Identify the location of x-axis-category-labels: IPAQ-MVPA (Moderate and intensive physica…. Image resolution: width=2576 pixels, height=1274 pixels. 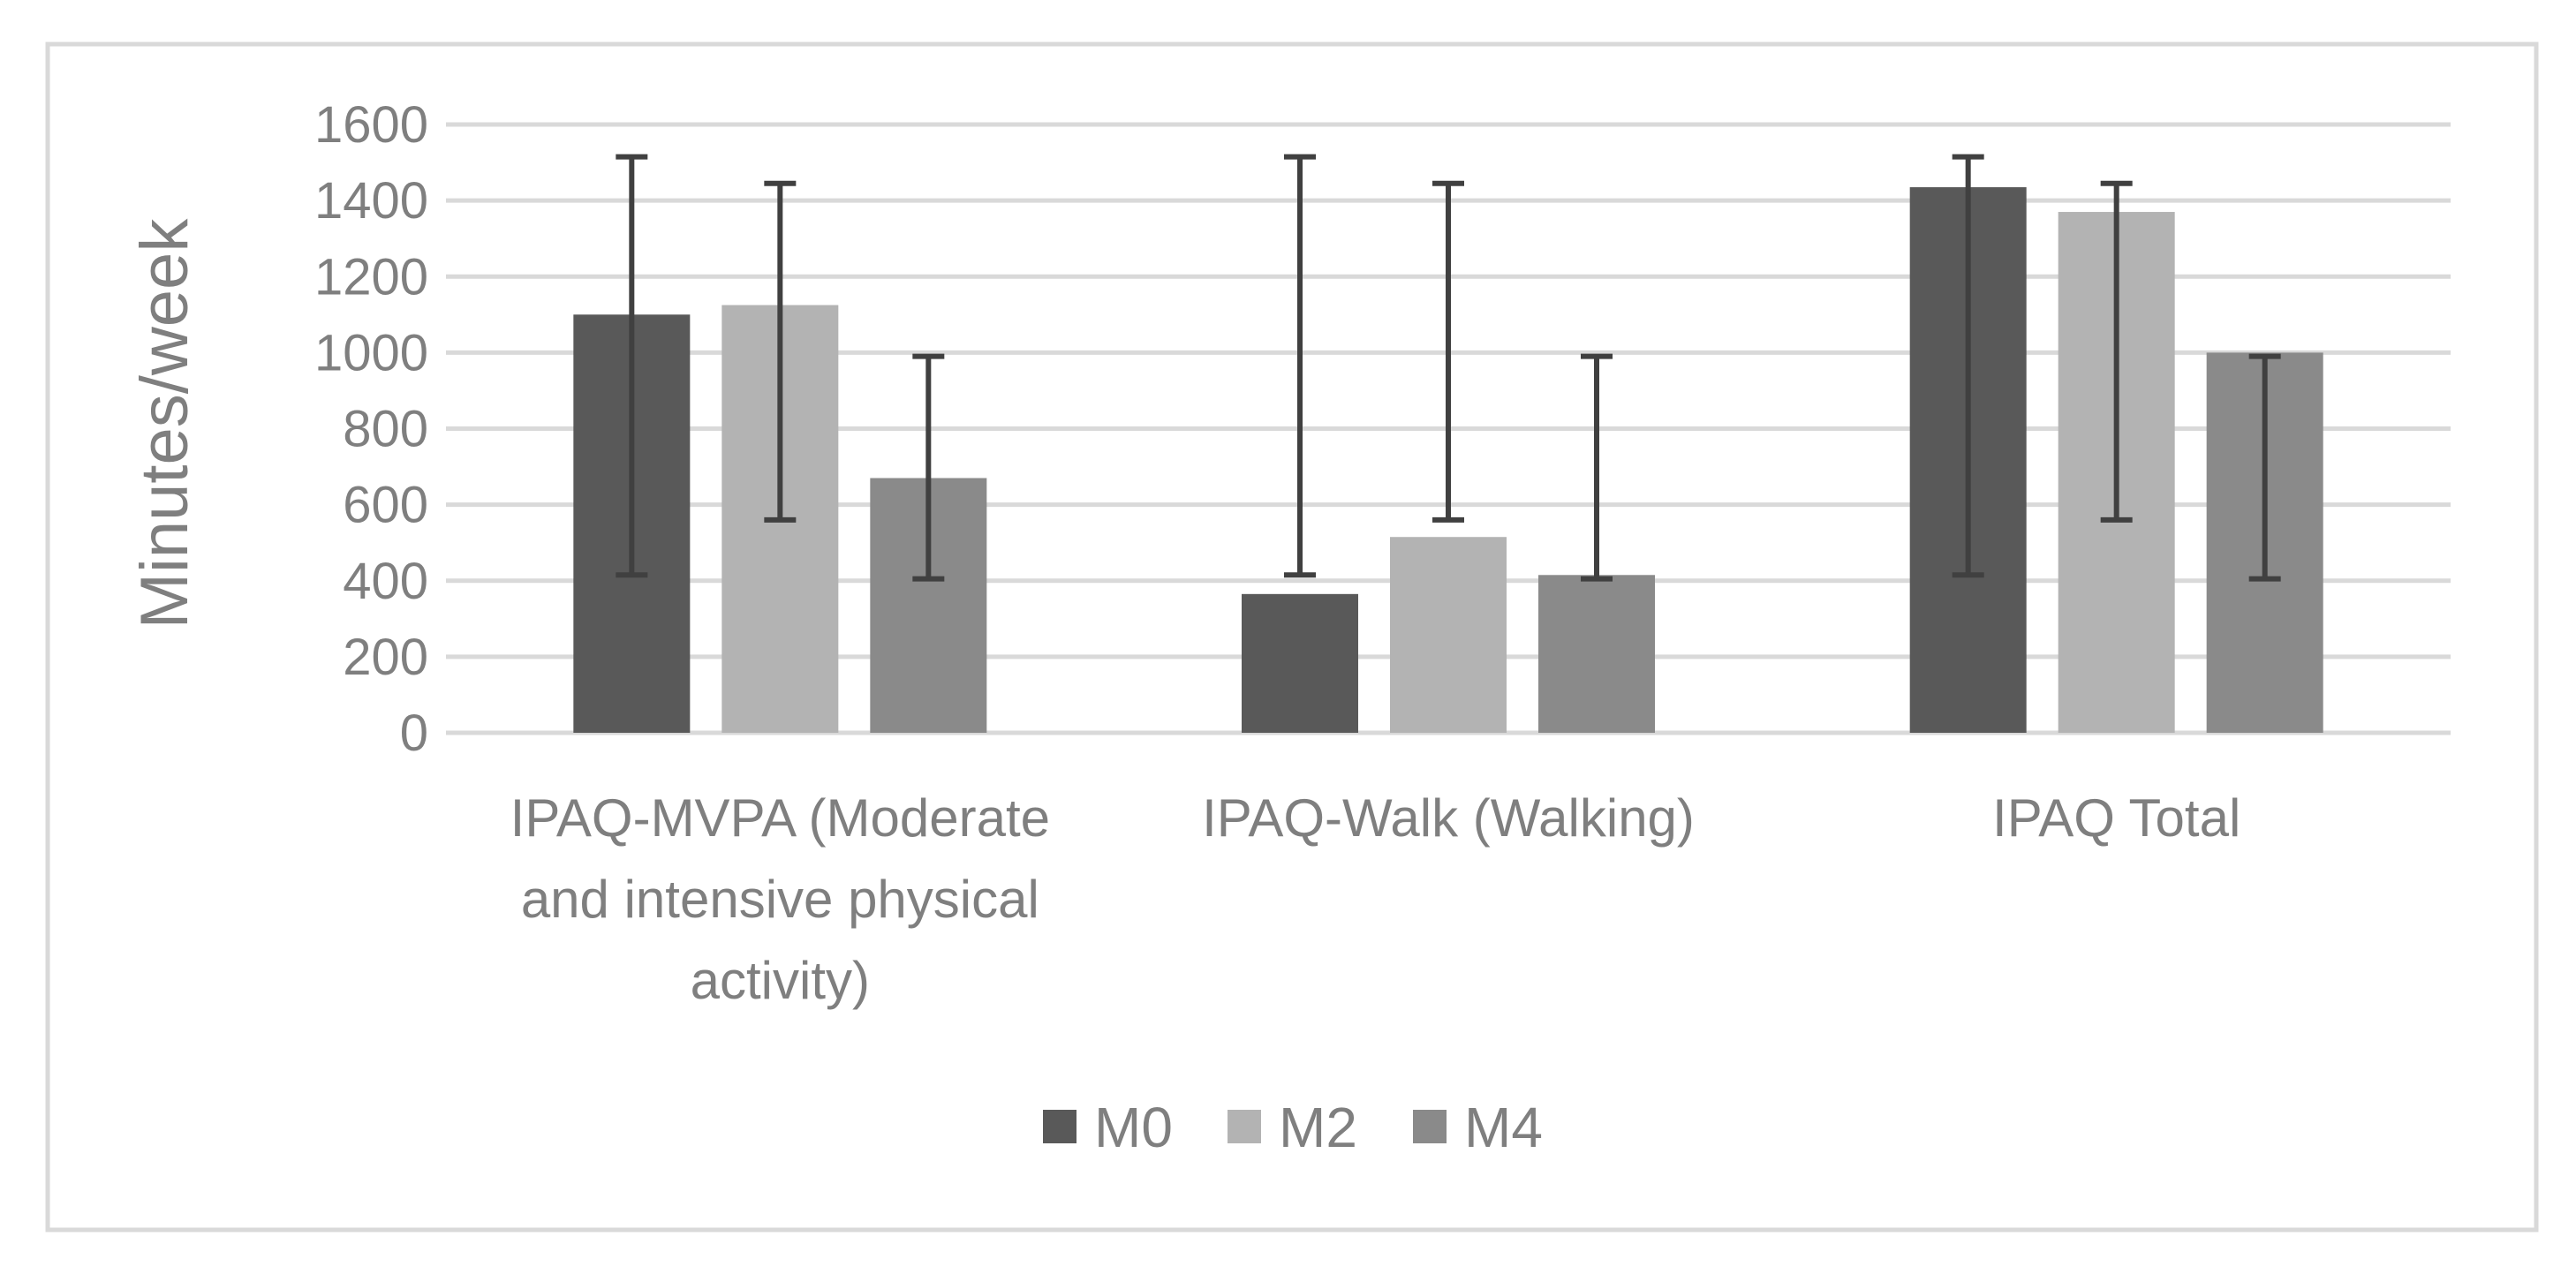
(1375, 899).